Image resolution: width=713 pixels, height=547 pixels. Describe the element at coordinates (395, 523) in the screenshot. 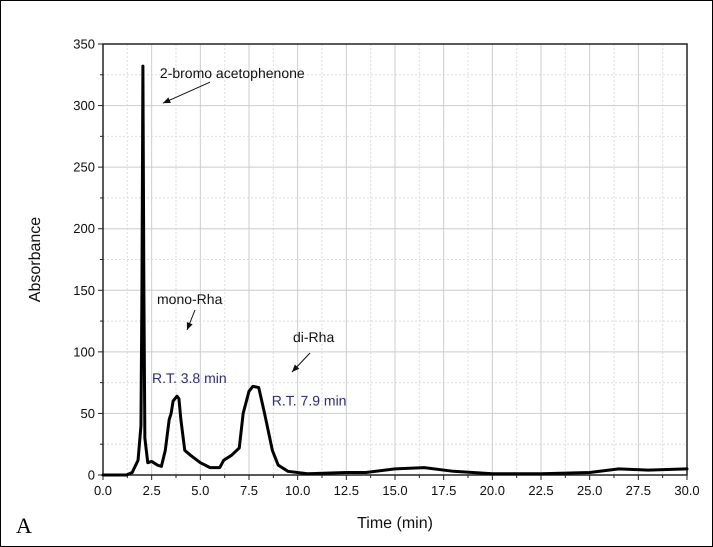

I see `x-axis-title: Time (min)` at that location.